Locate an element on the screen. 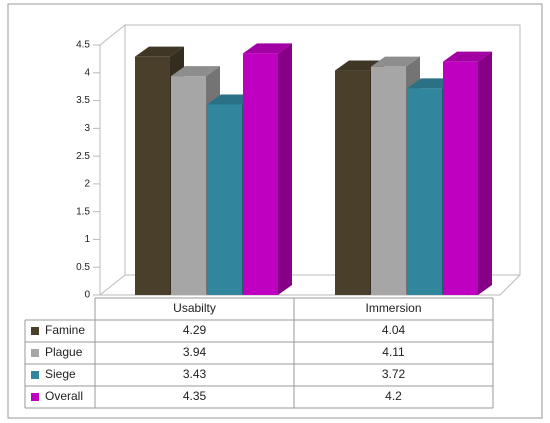 The width and height of the screenshot is (550, 423). table-value: 4.2 is located at coordinates (393, 396).